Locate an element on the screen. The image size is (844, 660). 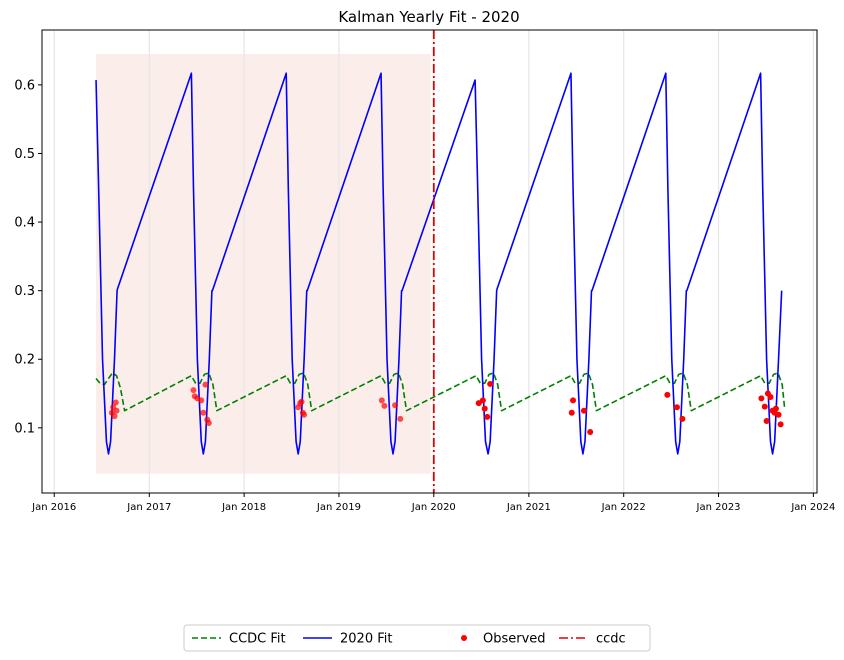
legend-label: 2020 Fit is located at coordinates (366, 639).